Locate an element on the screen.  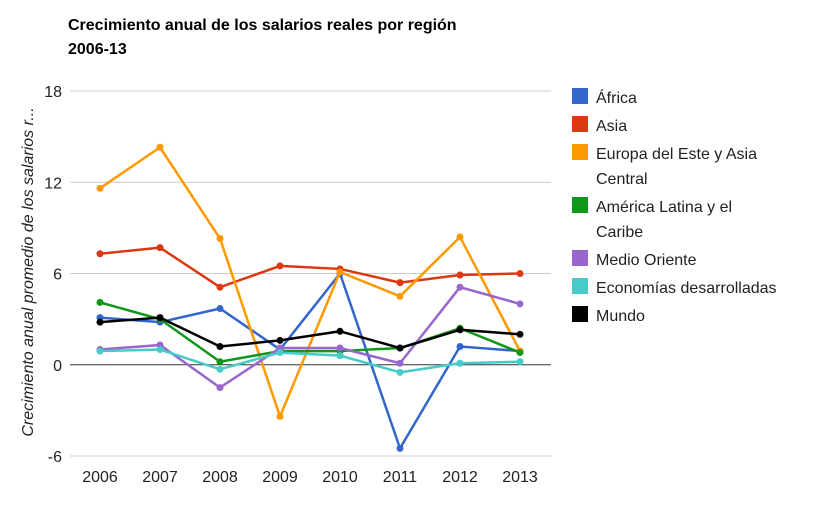
legend-item: América Latina y el Caribe is located at coordinates (652, 219).